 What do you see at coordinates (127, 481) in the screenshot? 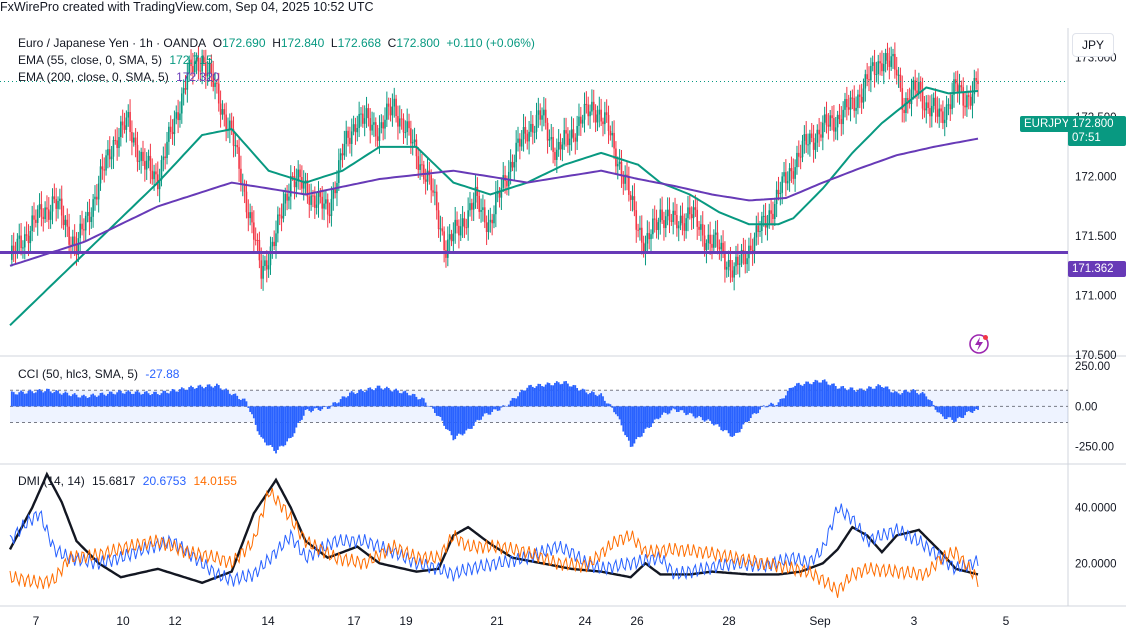
I see `dmi-legend: DMI (14, 14) 15.6817 20.6753 14.0155` at bounding box center [127, 481].